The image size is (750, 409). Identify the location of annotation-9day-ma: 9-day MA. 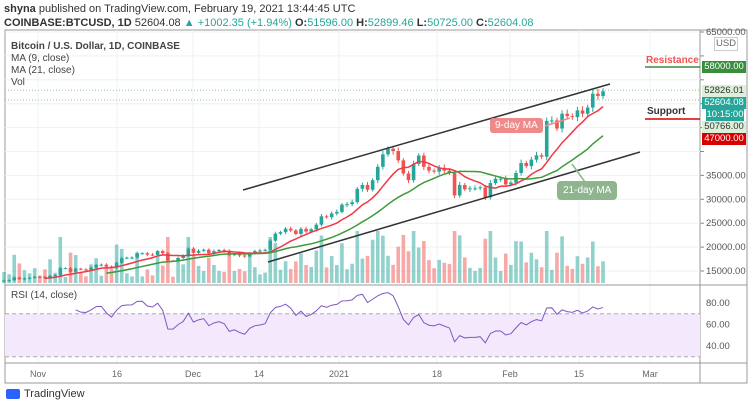
(516, 125).